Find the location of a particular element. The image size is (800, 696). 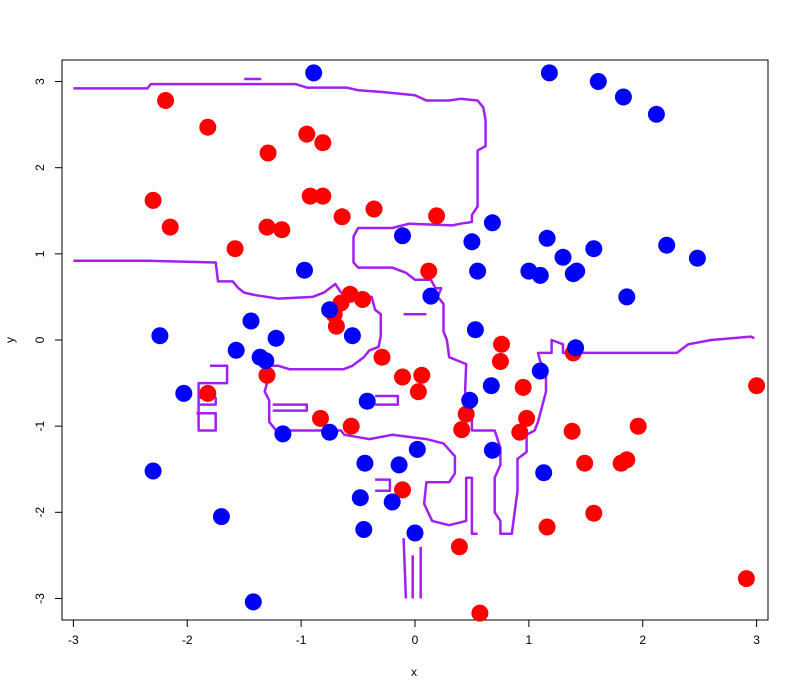

y-axis: -3 -2 -1 0 1 2 3 is located at coordinates (47, 341).